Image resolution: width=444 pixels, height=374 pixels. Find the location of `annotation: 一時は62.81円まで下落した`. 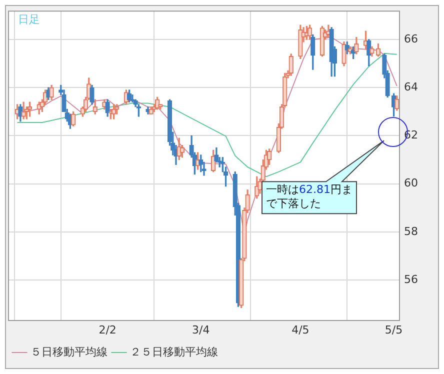

annotation: 一時は62.81円まで下落した is located at coordinates (309, 196).